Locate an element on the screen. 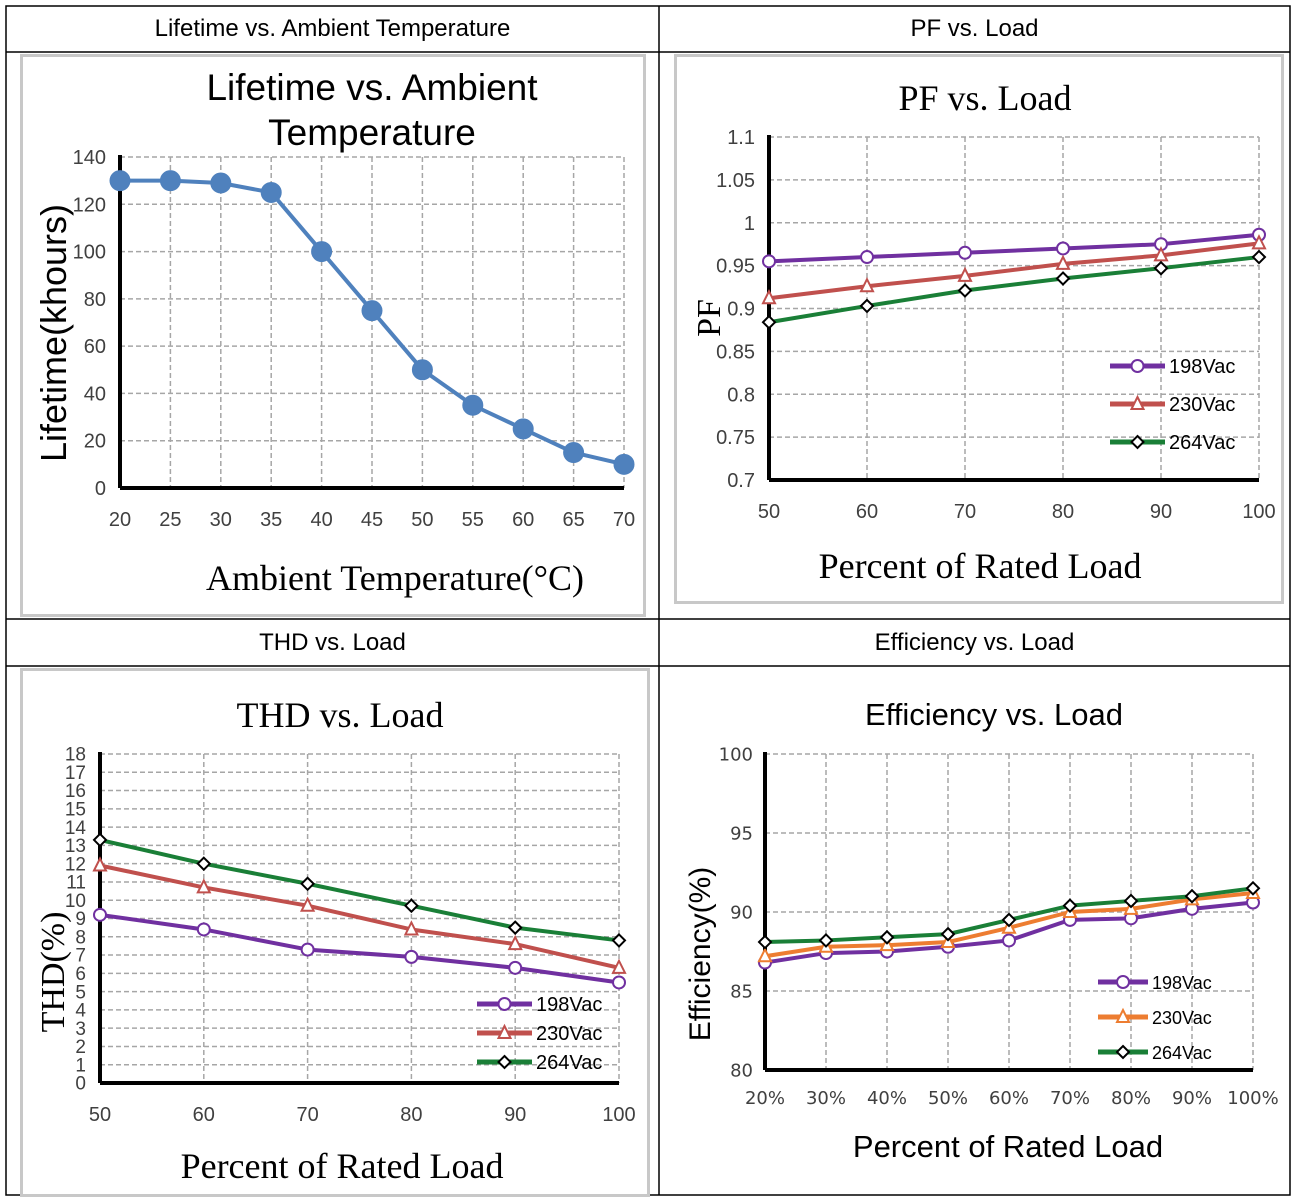  cell-title-thd: THD vs. Load is located at coordinates (332, 642).